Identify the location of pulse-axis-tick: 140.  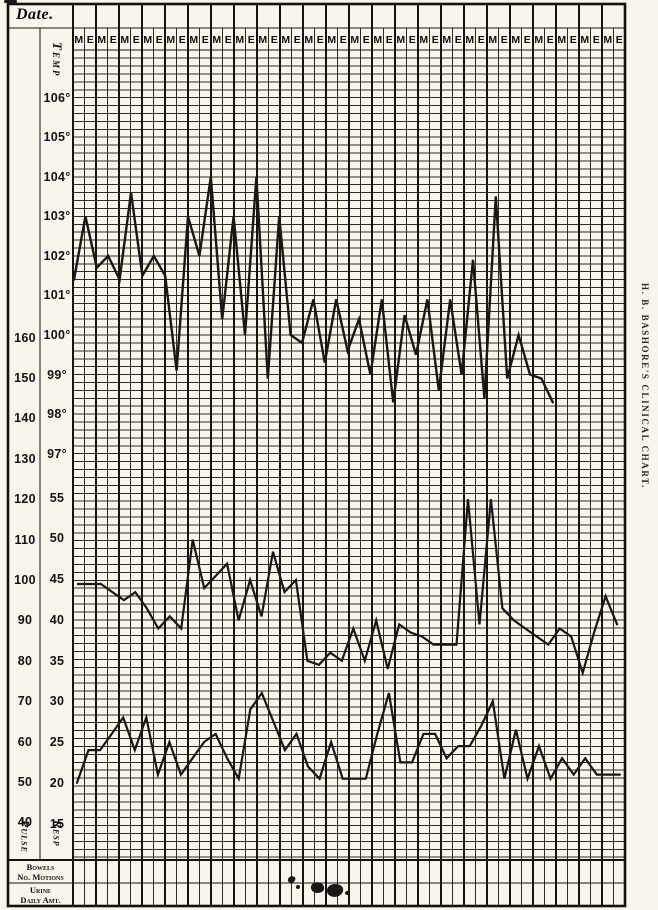
(25, 418).